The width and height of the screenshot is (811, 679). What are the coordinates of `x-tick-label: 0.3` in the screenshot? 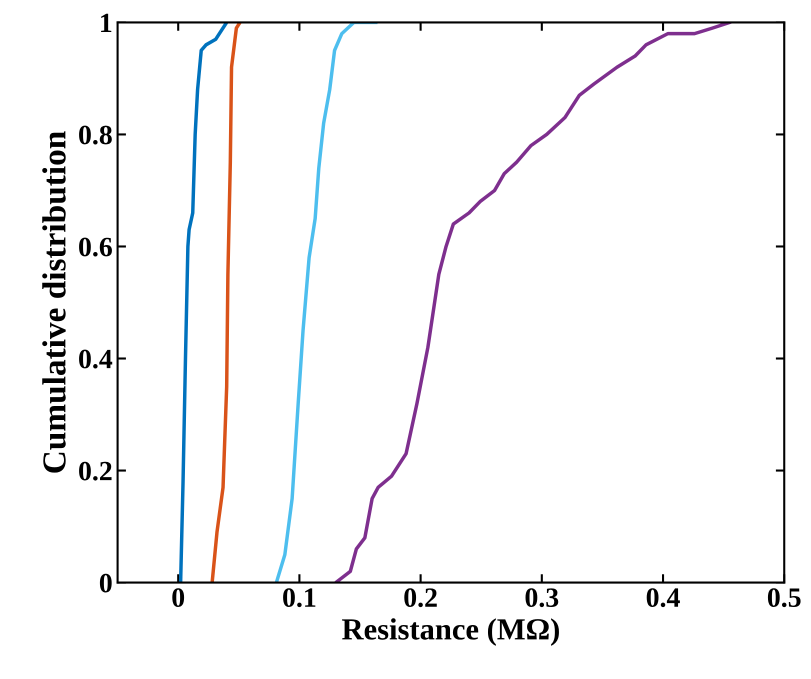 It's located at (542, 598).